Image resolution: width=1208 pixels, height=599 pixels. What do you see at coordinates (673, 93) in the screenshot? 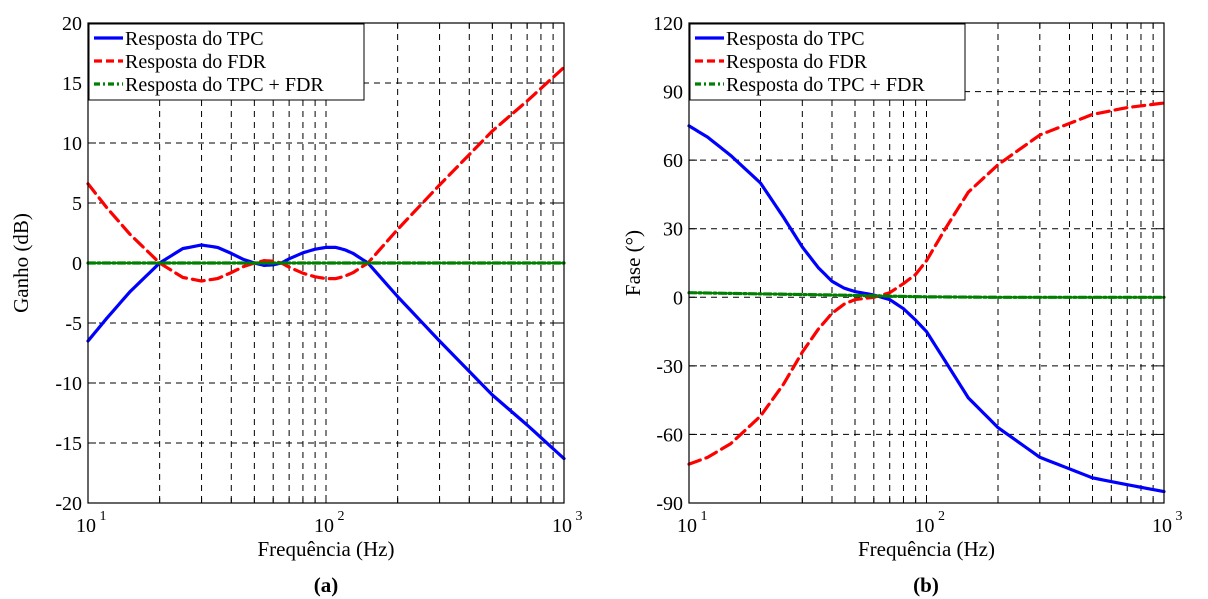
I see `y-tick-label: 90` at bounding box center [673, 93].